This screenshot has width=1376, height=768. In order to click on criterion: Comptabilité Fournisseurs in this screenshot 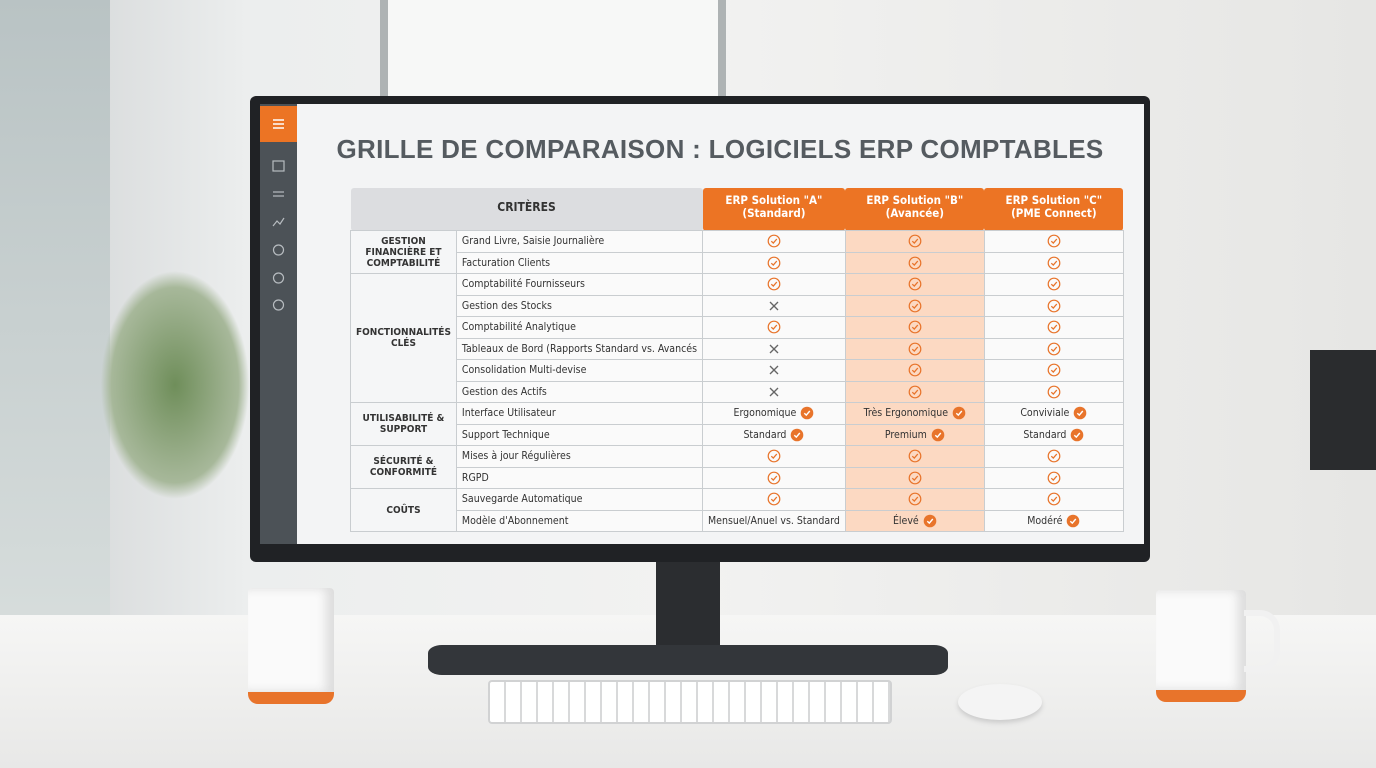, I will do `click(579, 284)`.